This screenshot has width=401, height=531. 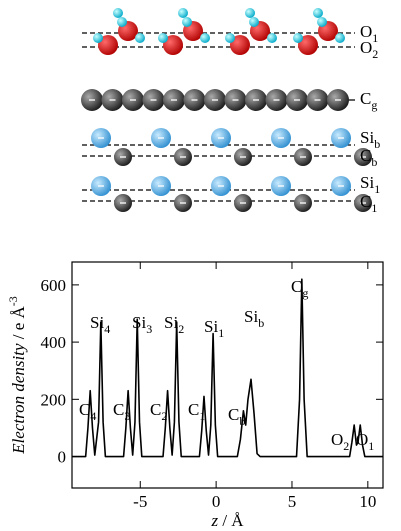 I want to click on peak-label: Si2, so click(x=174, y=324).